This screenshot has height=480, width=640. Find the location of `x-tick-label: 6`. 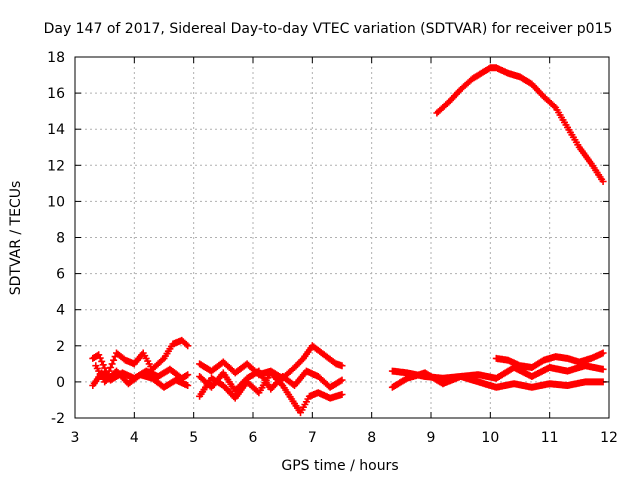

x-tick-label: 6 is located at coordinates (253, 438).